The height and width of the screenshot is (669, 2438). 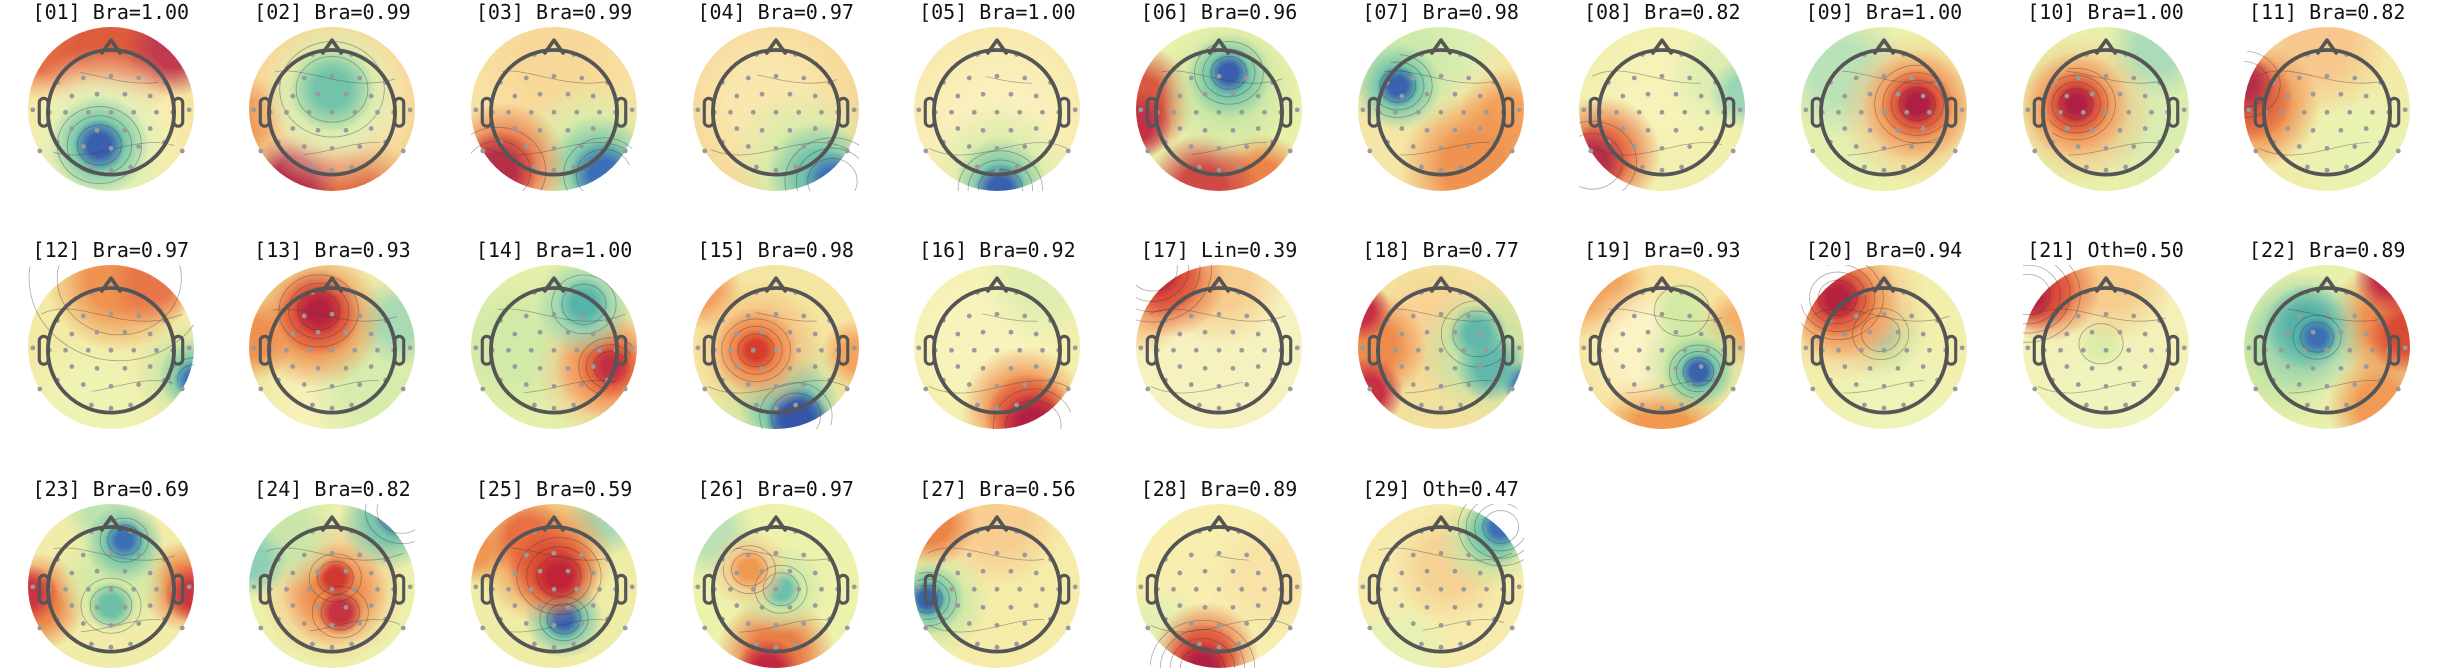 I want to click on component-title: [10] Bra=1.00, so click(x=2105, y=12).